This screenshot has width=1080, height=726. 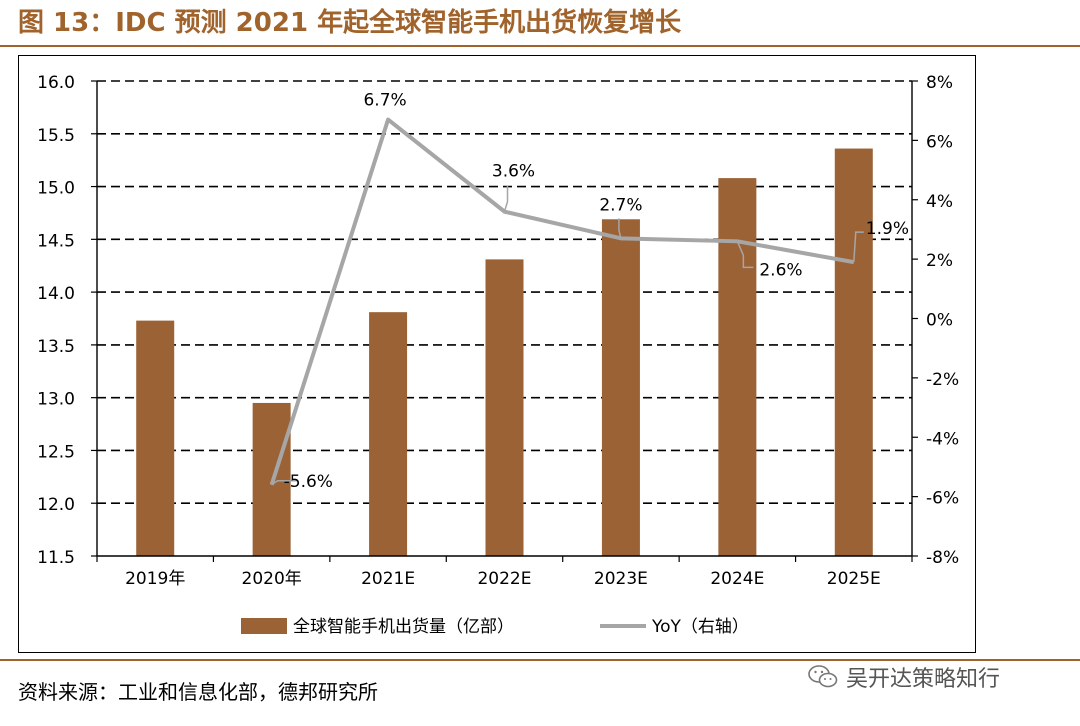 What do you see at coordinates (198, 692) in the screenshot?
I see `source-note: 资料来源：工业和信息化部，德邦研究所` at bounding box center [198, 692].